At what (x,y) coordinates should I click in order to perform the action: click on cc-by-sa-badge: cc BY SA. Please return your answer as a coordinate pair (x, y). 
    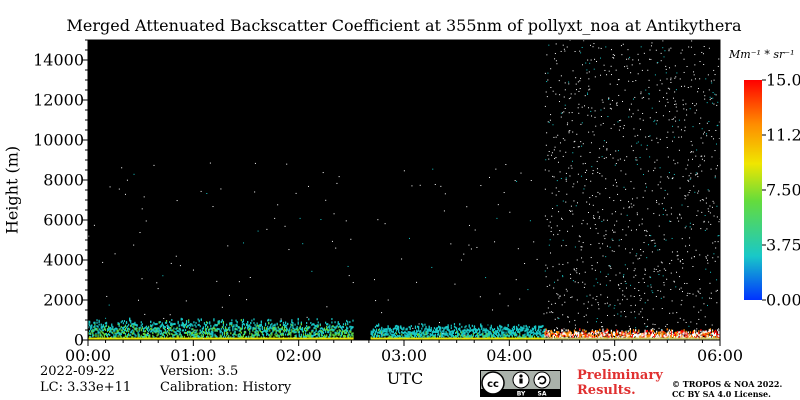
    Looking at the image, I should click on (520, 383).